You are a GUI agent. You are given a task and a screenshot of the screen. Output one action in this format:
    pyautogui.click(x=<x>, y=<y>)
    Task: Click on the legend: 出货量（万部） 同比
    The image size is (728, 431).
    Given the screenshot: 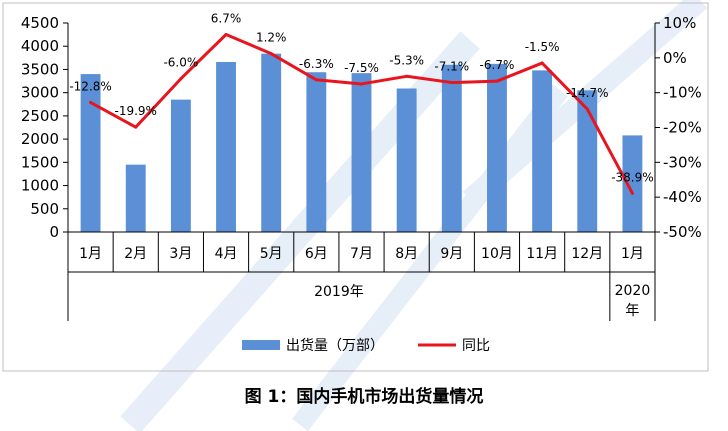 What is the action you would take?
    pyautogui.click(x=366, y=345)
    